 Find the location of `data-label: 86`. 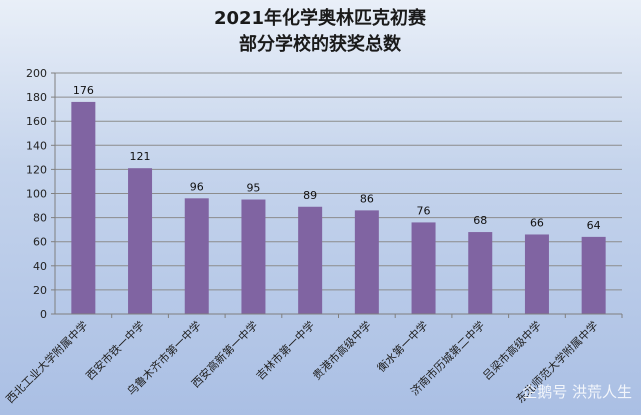

data-label: 86 is located at coordinates (367, 198).